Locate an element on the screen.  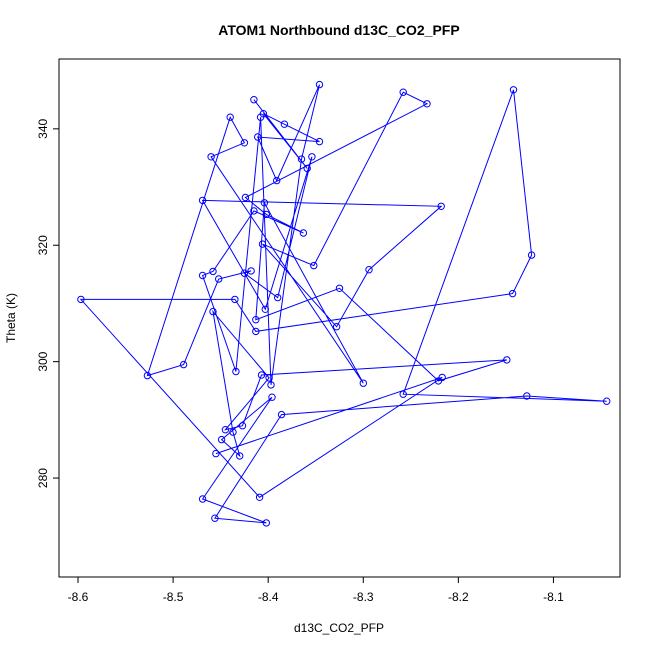
y-tick-label: 300 is located at coordinates (43, 361).